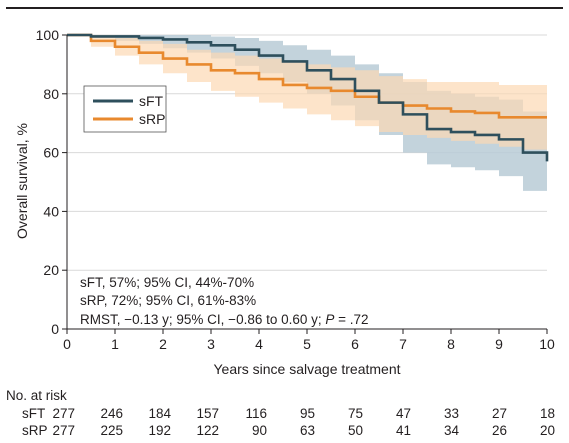  Describe the element at coordinates (403, 413) in the screenshot. I see `risk-value-sft-7: 47` at that location.